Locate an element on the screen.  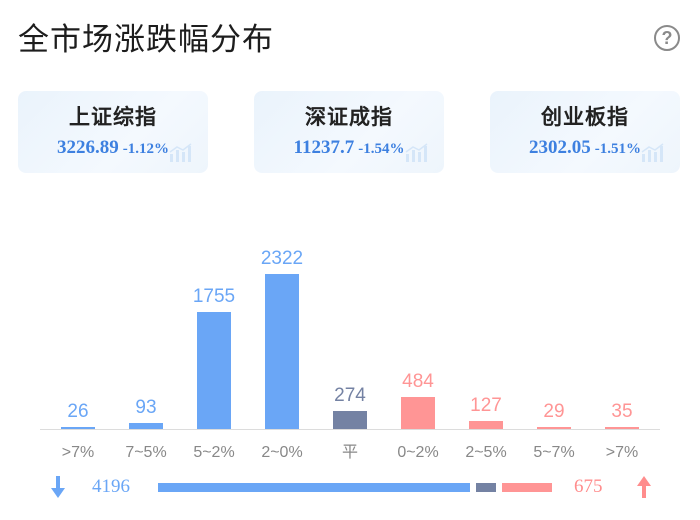
down-ratio-segment is located at coordinates (314, 487).